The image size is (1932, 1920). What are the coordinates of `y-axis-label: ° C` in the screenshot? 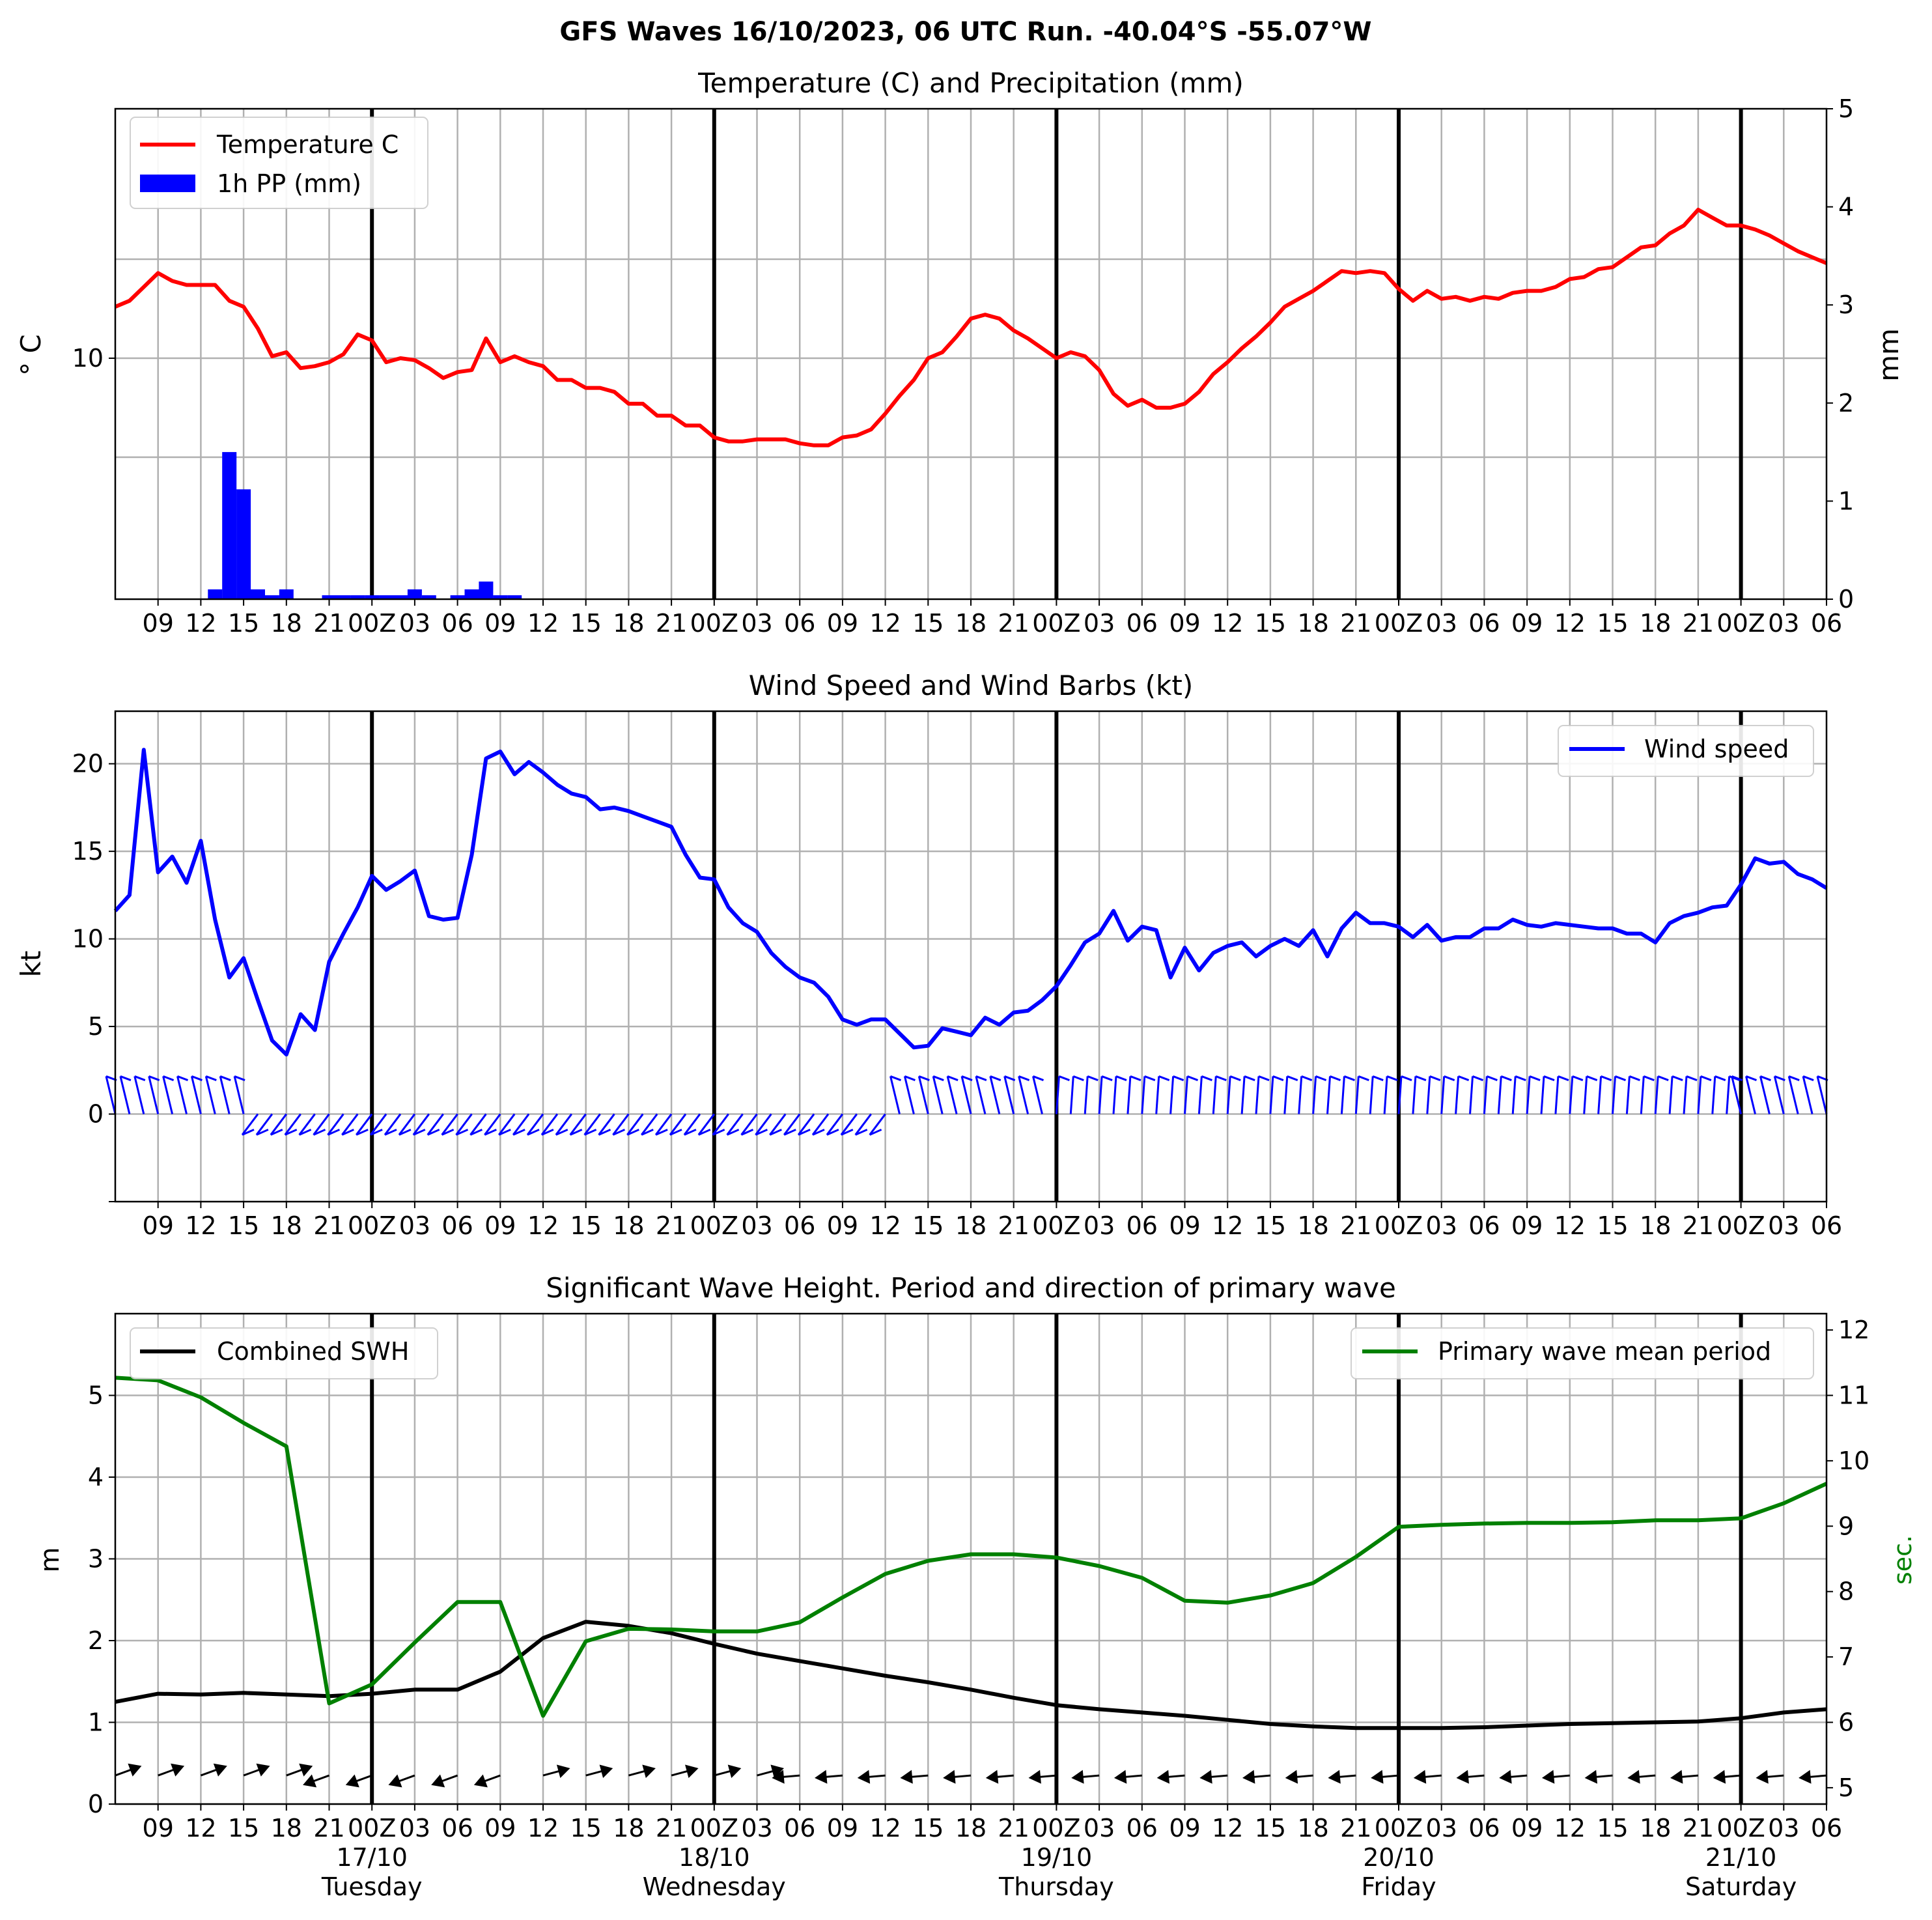 It's located at (31, 355).